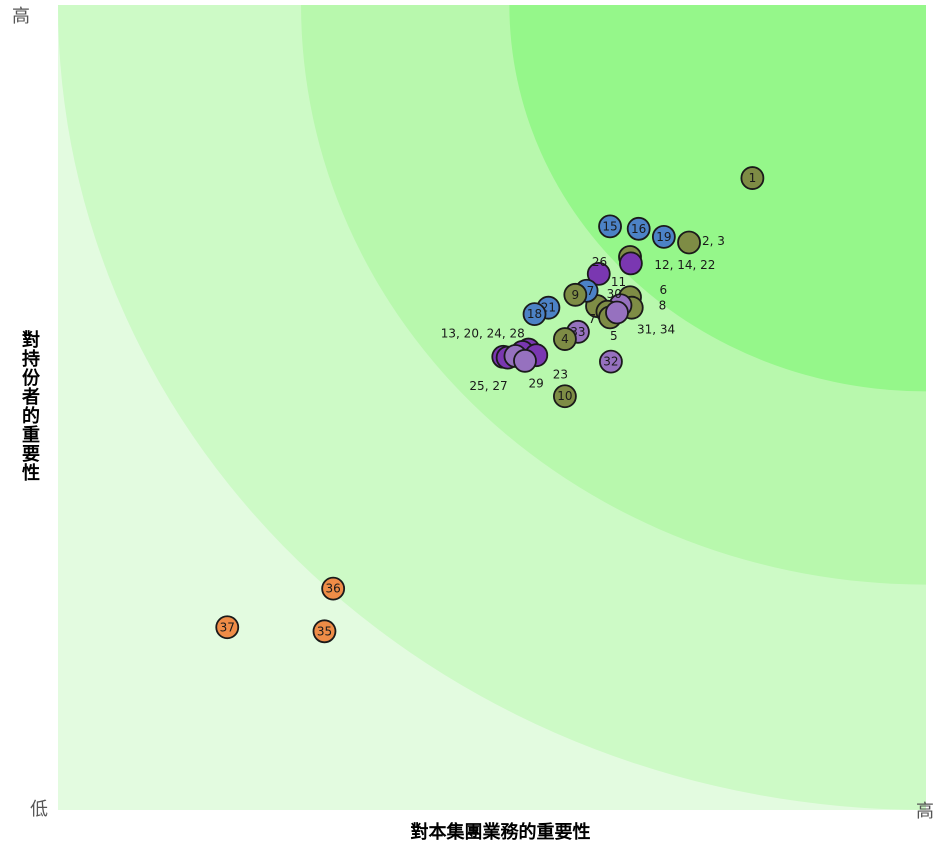 This screenshot has width=941, height=848. I want to click on data-point: 1, so click(752, 178).